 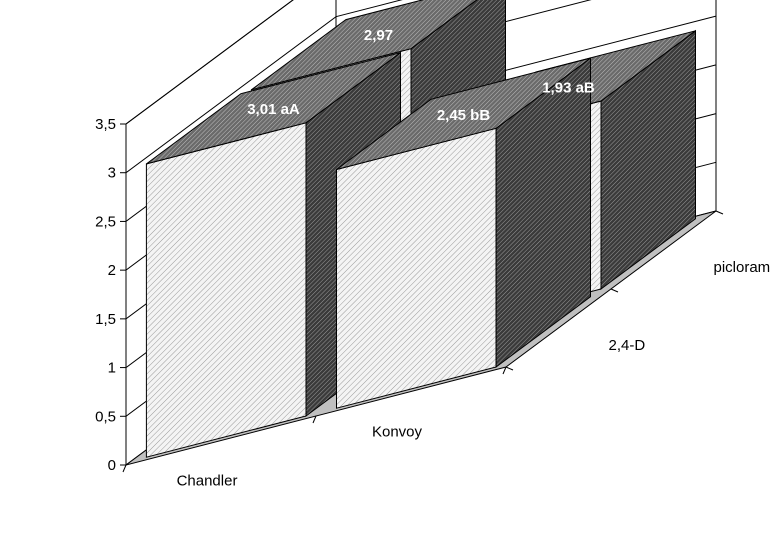 I want to click on y-axis: 0 0,5 1 1,5 2 2,5 3 3,5, so click(x=110, y=295).